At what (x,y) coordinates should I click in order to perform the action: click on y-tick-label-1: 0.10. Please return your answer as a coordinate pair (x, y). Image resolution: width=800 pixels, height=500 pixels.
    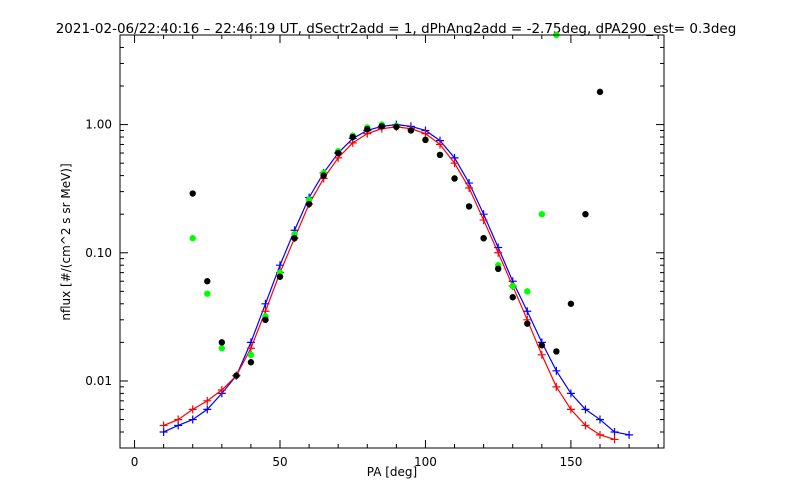
    Looking at the image, I should click on (98, 253).